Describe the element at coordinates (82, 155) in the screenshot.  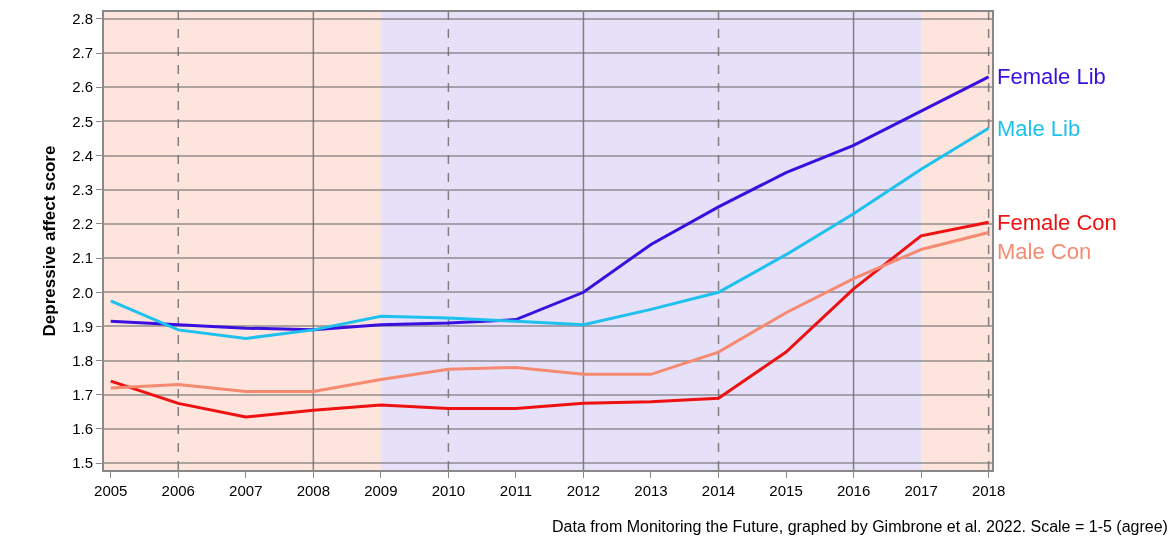
I see `y-tick-label: 2.4` at that location.